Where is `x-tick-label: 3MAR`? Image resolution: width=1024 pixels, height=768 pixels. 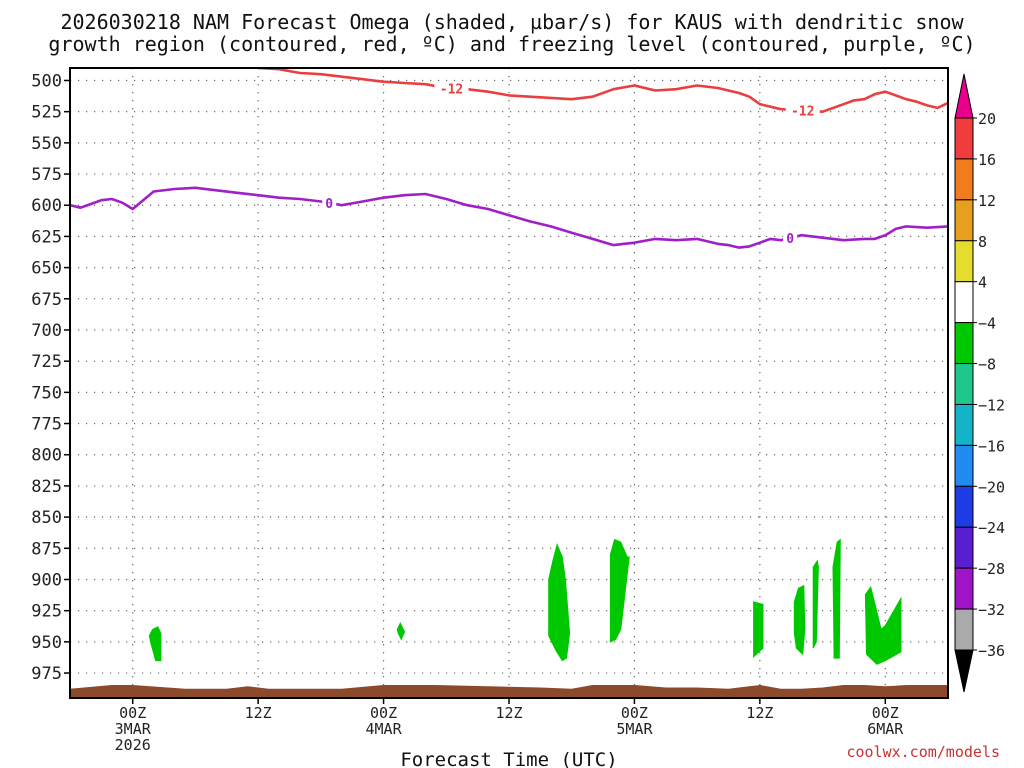 x-tick-label: 3MAR is located at coordinates (133, 729).